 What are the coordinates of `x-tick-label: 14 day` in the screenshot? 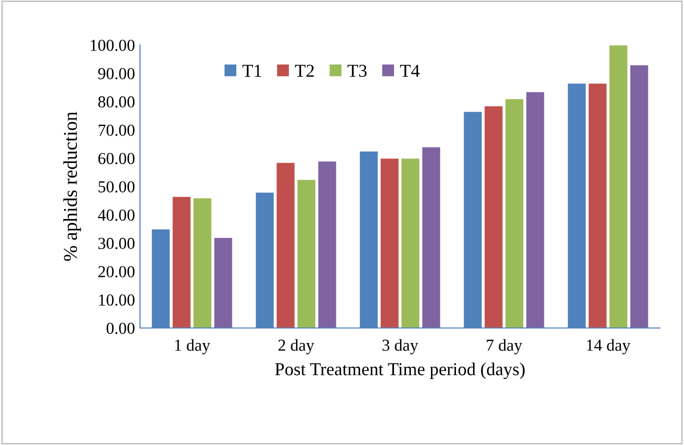 It's located at (608, 346).